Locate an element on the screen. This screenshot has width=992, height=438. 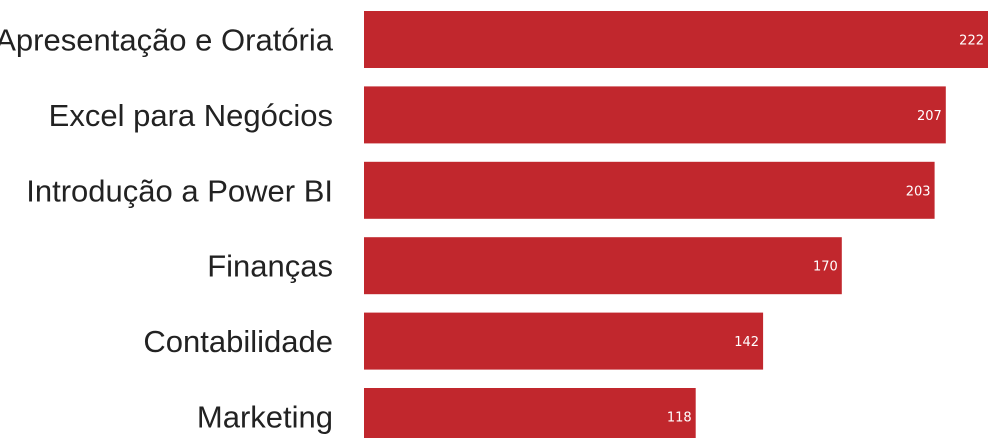
value-label-2: 203 is located at coordinates (918, 191).